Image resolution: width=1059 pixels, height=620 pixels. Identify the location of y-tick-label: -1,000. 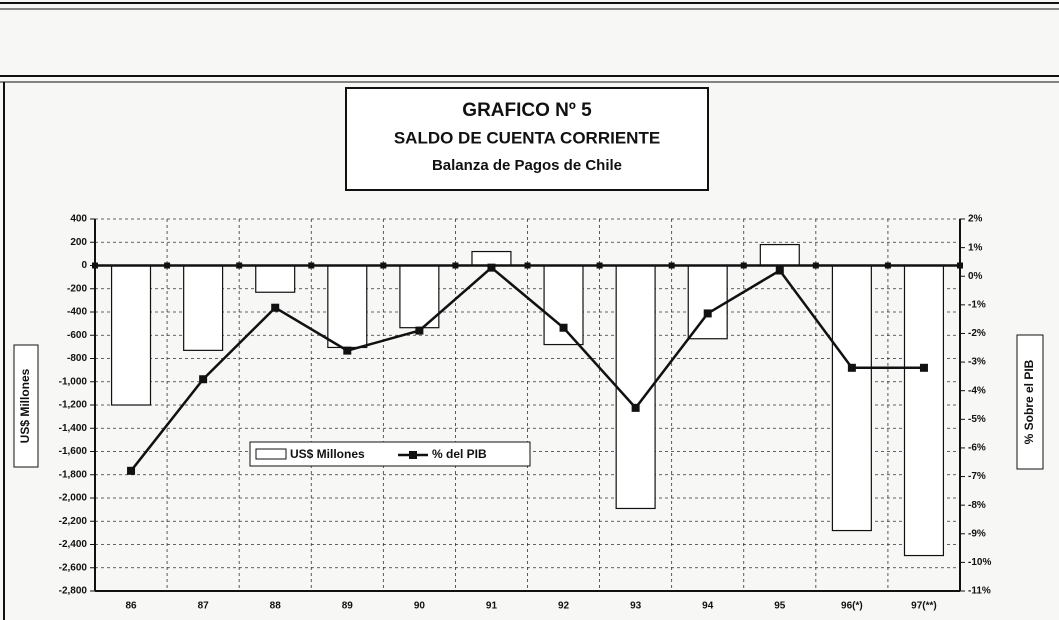
(73, 381).